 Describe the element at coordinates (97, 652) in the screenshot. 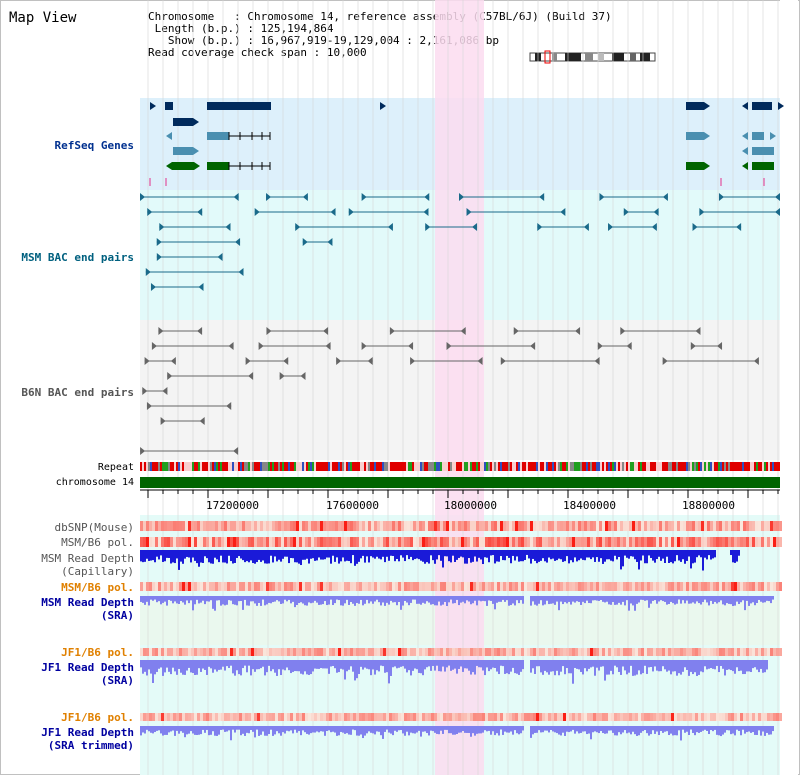

I see `track-label-jf1-b6-pol-sra: JF1/B6 pol.` at that location.